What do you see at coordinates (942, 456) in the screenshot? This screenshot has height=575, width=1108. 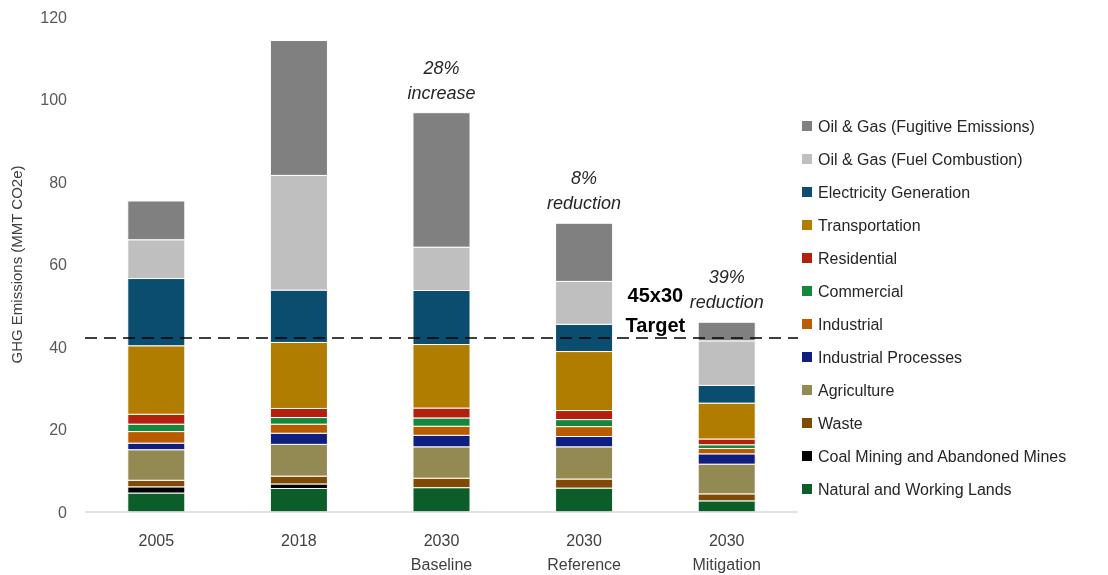 I see `legend-label: Coal Mining and Abandoned Mines` at bounding box center [942, 456].